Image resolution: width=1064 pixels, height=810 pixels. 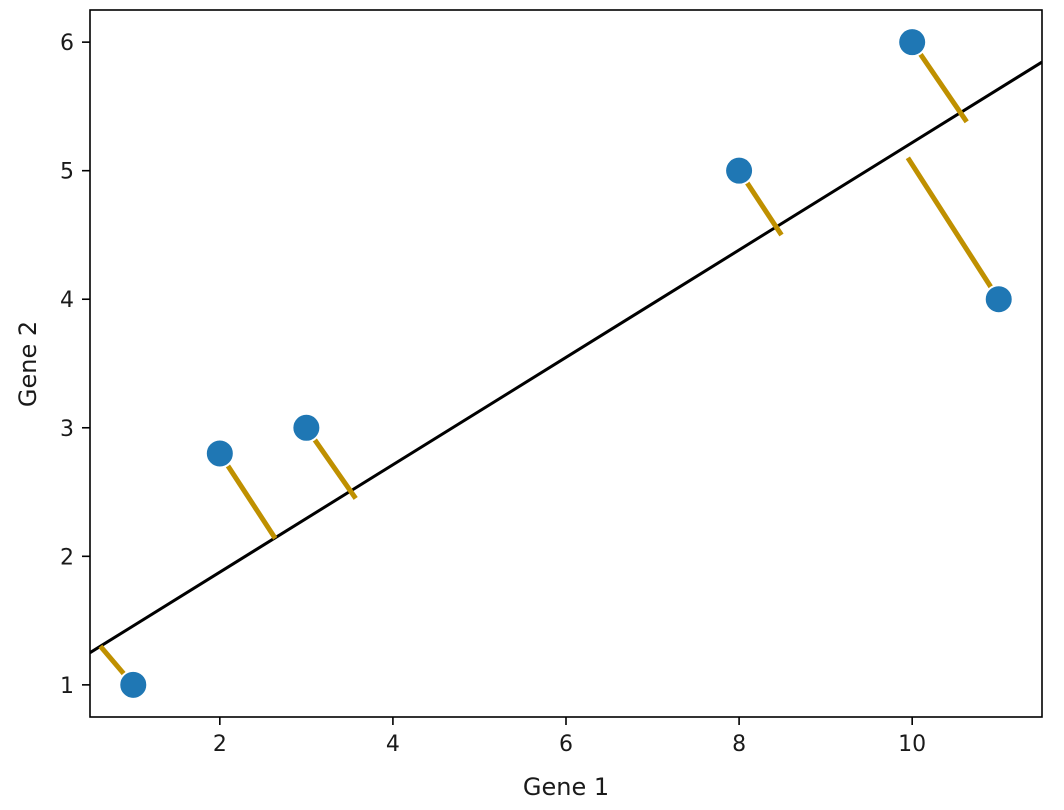 What do you see at coordinates (75, 365) in the screenshot?
I see `y-axis: 1 2 3 4 5 6` at bounding box center [75, 365].